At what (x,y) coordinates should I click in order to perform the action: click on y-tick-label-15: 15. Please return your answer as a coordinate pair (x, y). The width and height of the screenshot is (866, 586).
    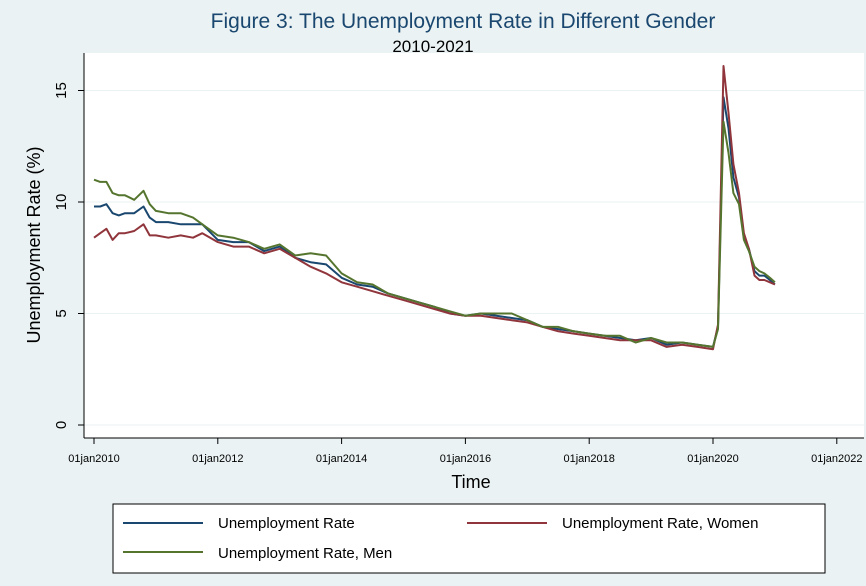
    Looking at the image, I should click on (61, 90).